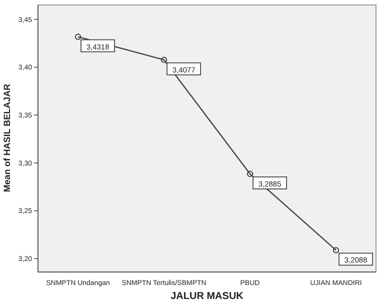 The width and height of the screenshot is (380, 305). I want to click on y-axis-title: Mean of HASIL BELAJAR, so click(7, 137).